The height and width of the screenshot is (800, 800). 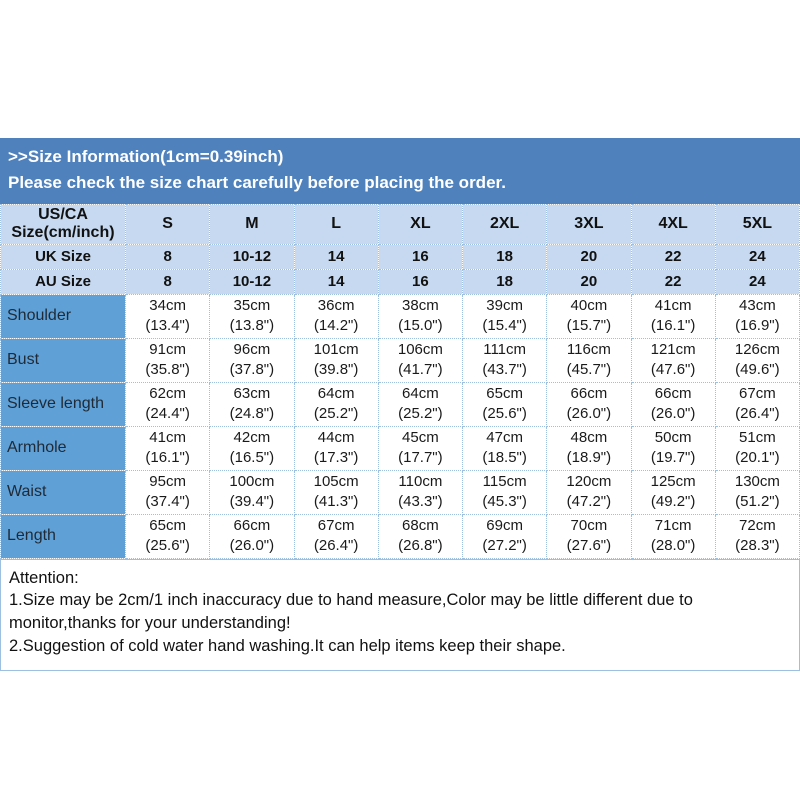 What do you see at coordinates (420, 393) in the screenshot?
I see `measurement-cm: 64cm` at bounding box center [420, 393].